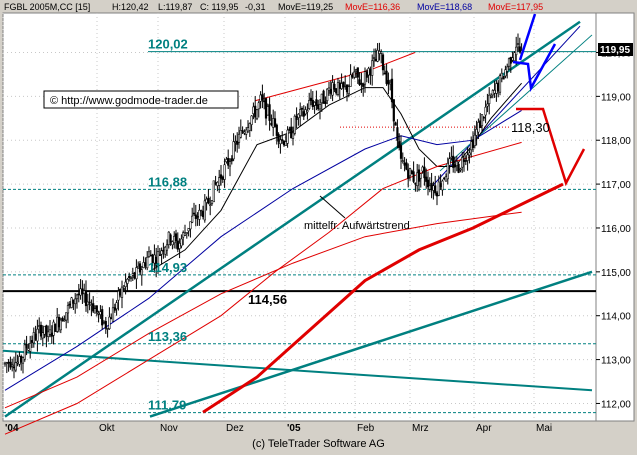 The width and height of the screenshot is (637, 455). I want to click on y-tick-label: 119,00, so click(616, 97).